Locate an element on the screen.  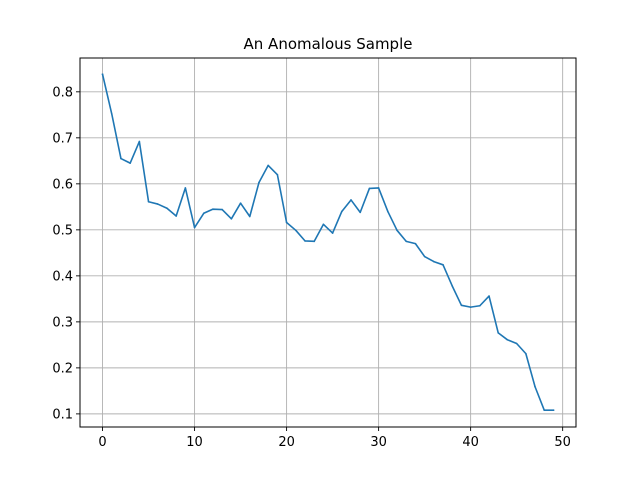
x-tick-label: 40 is located at coordinates (470, 442).